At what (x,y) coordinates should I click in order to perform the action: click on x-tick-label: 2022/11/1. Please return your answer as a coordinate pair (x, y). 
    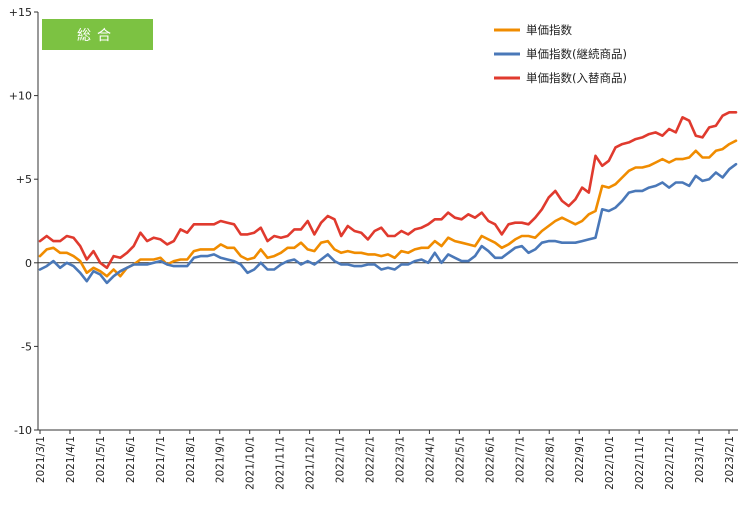
    Looking at the image, I should click on (640, 463).